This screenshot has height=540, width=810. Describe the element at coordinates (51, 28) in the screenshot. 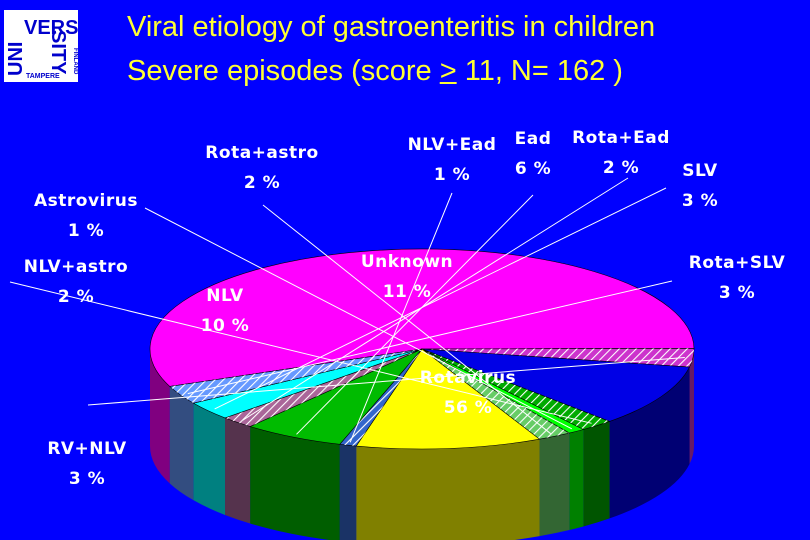

I see `logo-text-vers: VERS` at that location.